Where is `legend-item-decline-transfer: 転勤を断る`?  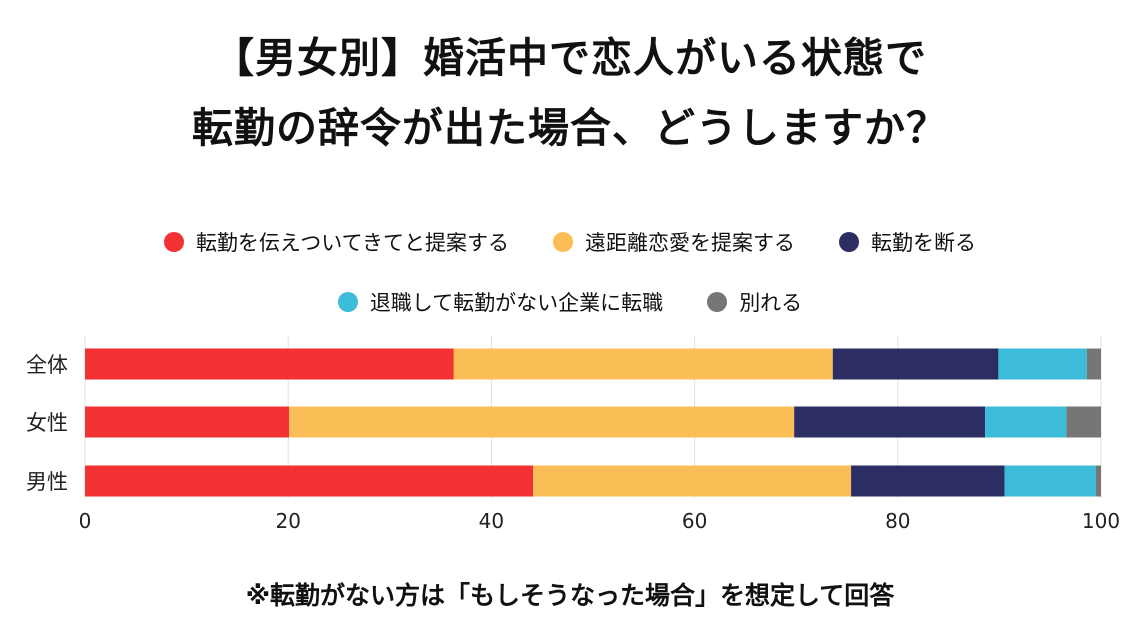
legend-item-decline-transfer: 転勤を断る is located at coordinates (907, 242).